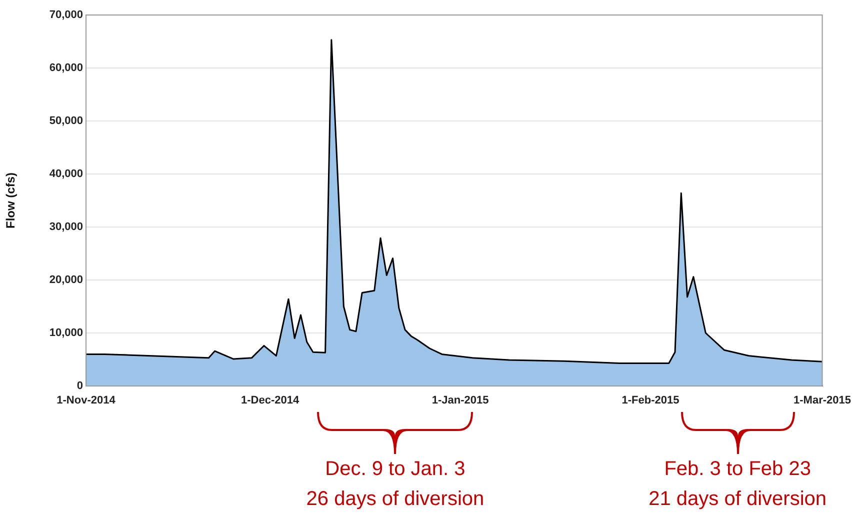  What do you see at coordinates (66, 68) in the screenshot?
I see `y-tick-label: 60,000` at bounding box center [66, 68].